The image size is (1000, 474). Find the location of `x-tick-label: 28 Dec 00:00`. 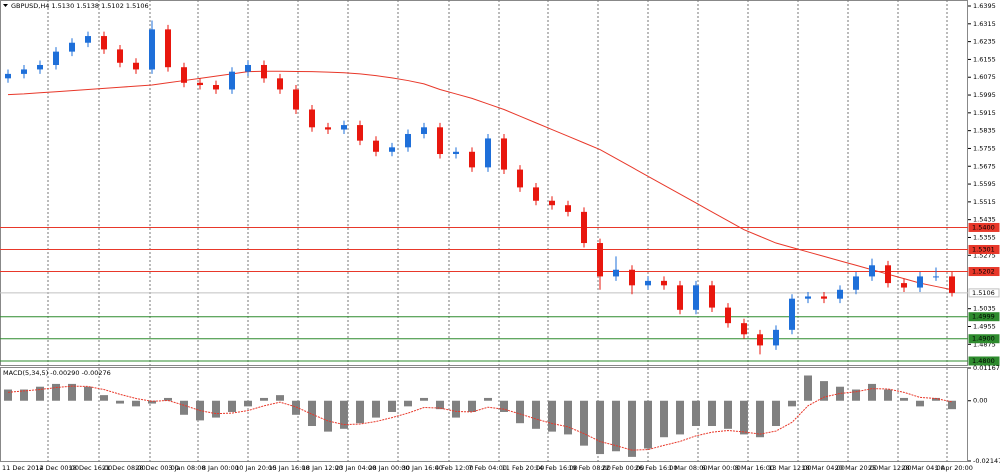

x-tick-label: 28 Dec 00:00 is located at coordinates (157, 468).